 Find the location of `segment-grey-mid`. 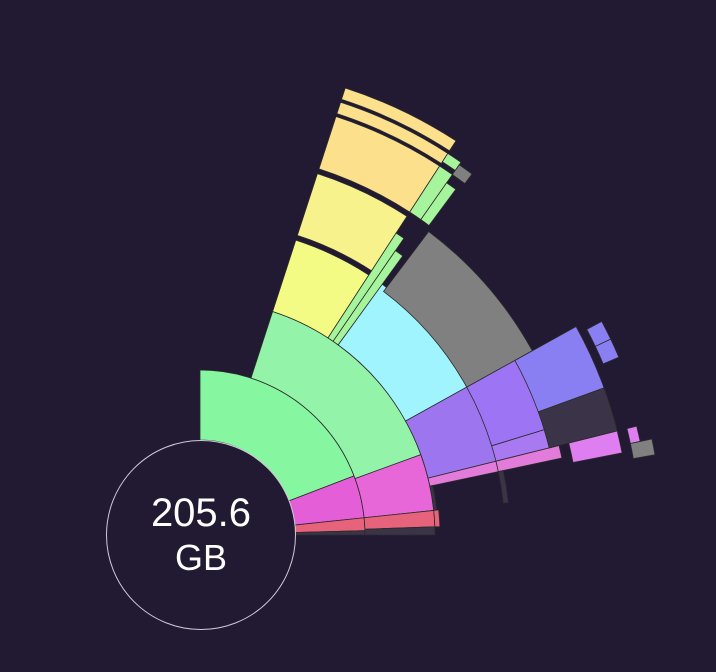

segment-grey-mid is located at coordinates (400, 531).